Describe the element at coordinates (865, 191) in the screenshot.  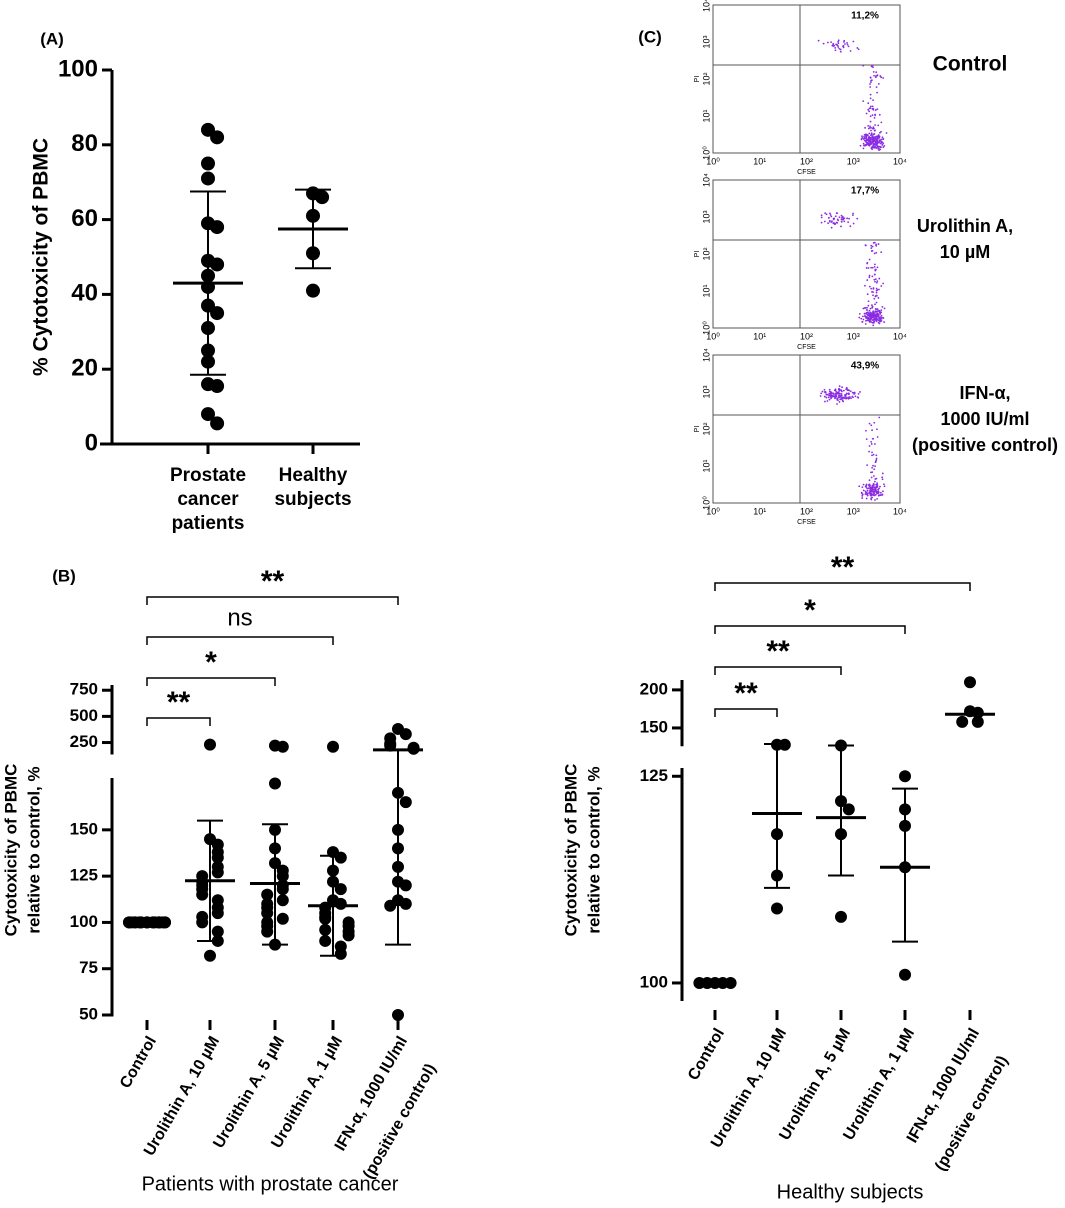
I see `percent-label: 17,7%` at that location.